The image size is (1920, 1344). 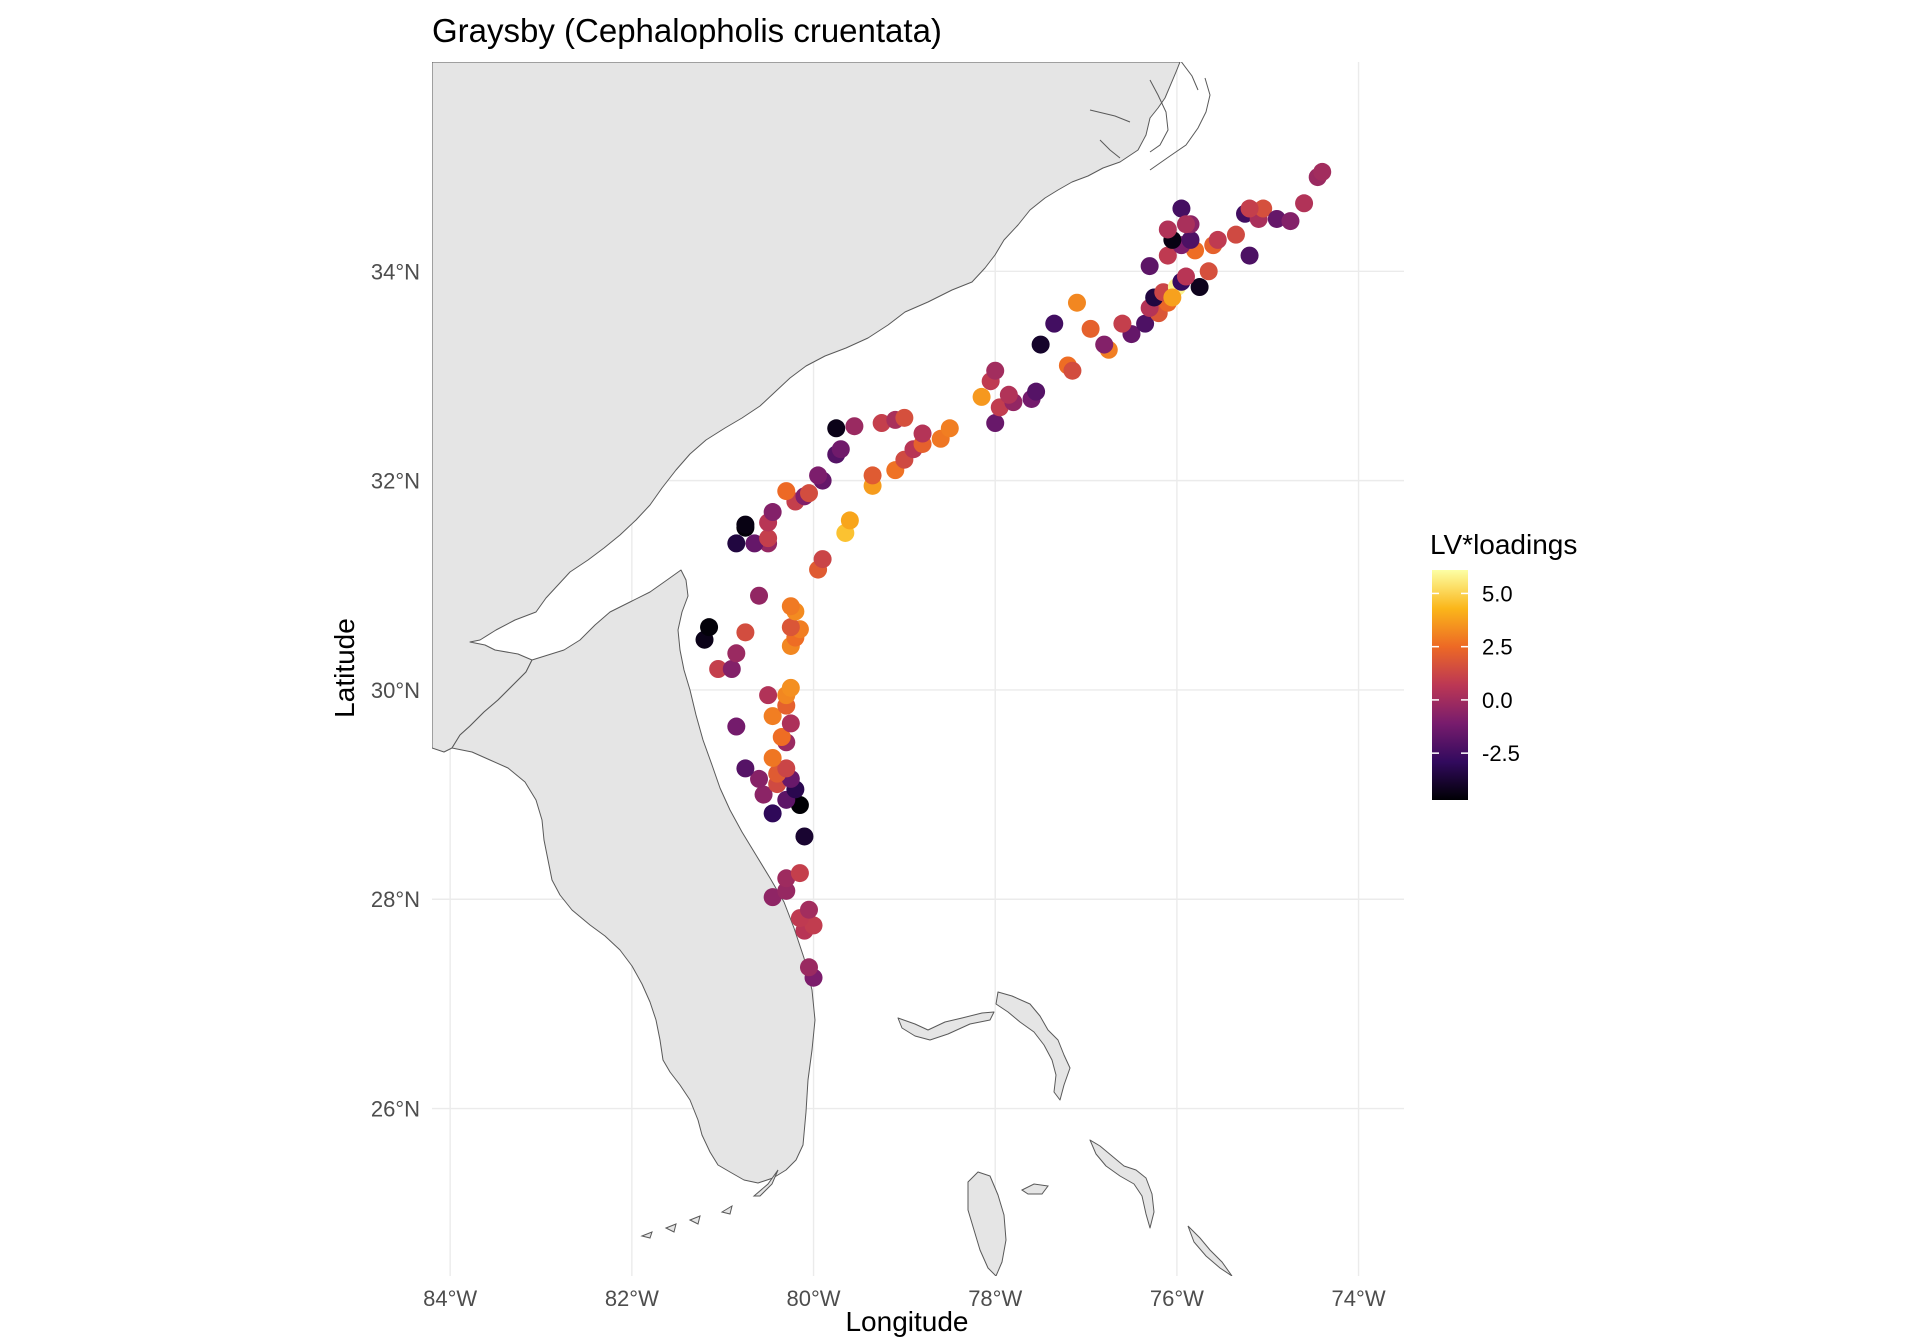 What do you see at coordinates (1503, 544) in the screenshot?
I see `legend-title: LV*loadings` at bounding box center [1503, 544].